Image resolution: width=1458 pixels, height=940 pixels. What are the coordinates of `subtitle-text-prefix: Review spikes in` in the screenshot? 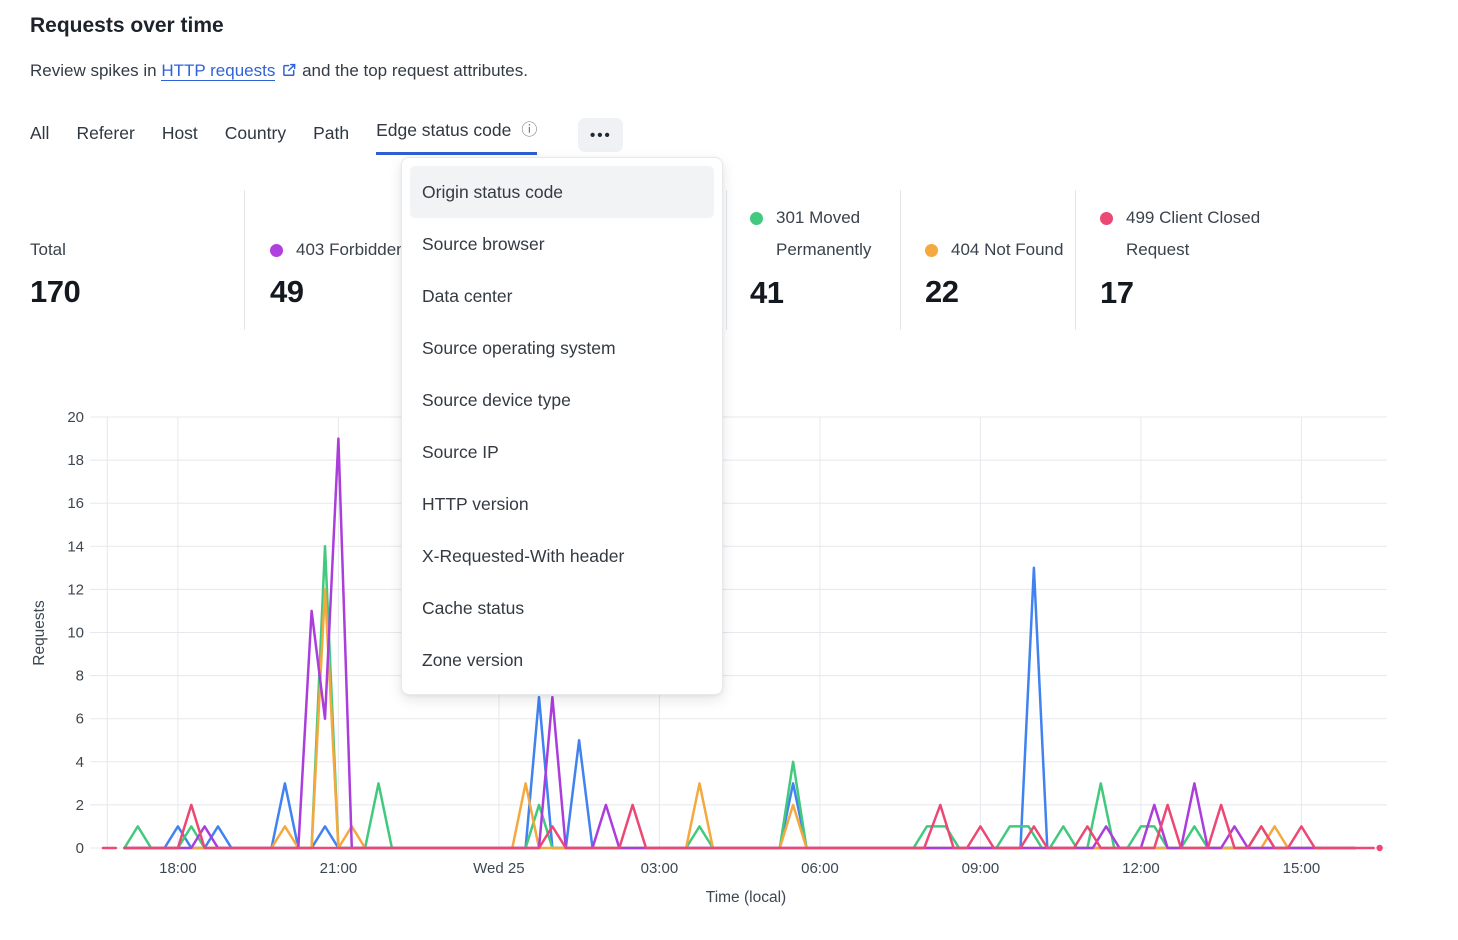 It's located at (96, 70).